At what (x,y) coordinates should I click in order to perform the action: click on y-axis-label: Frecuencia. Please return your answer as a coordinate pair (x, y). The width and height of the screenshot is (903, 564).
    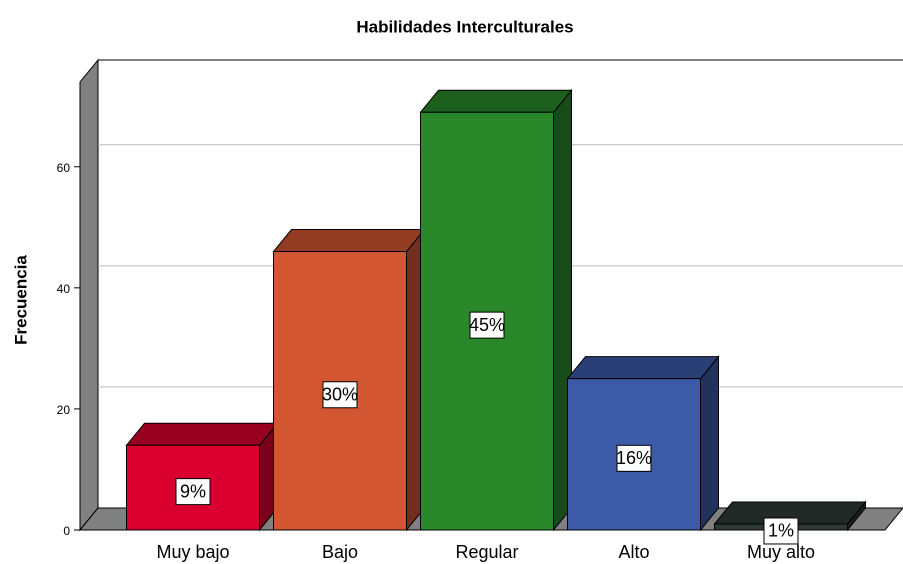
    Looking at the image, I should click on (20, 300).